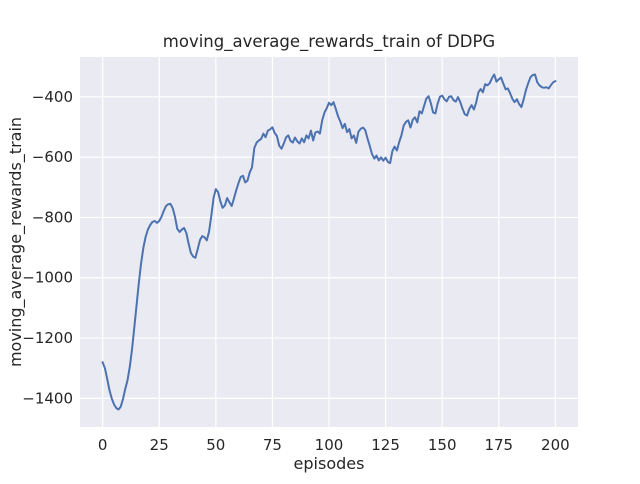  Describe the element at coordinates (329, 445) in the screenshot. I see `x-tick-label: 100` at that location.